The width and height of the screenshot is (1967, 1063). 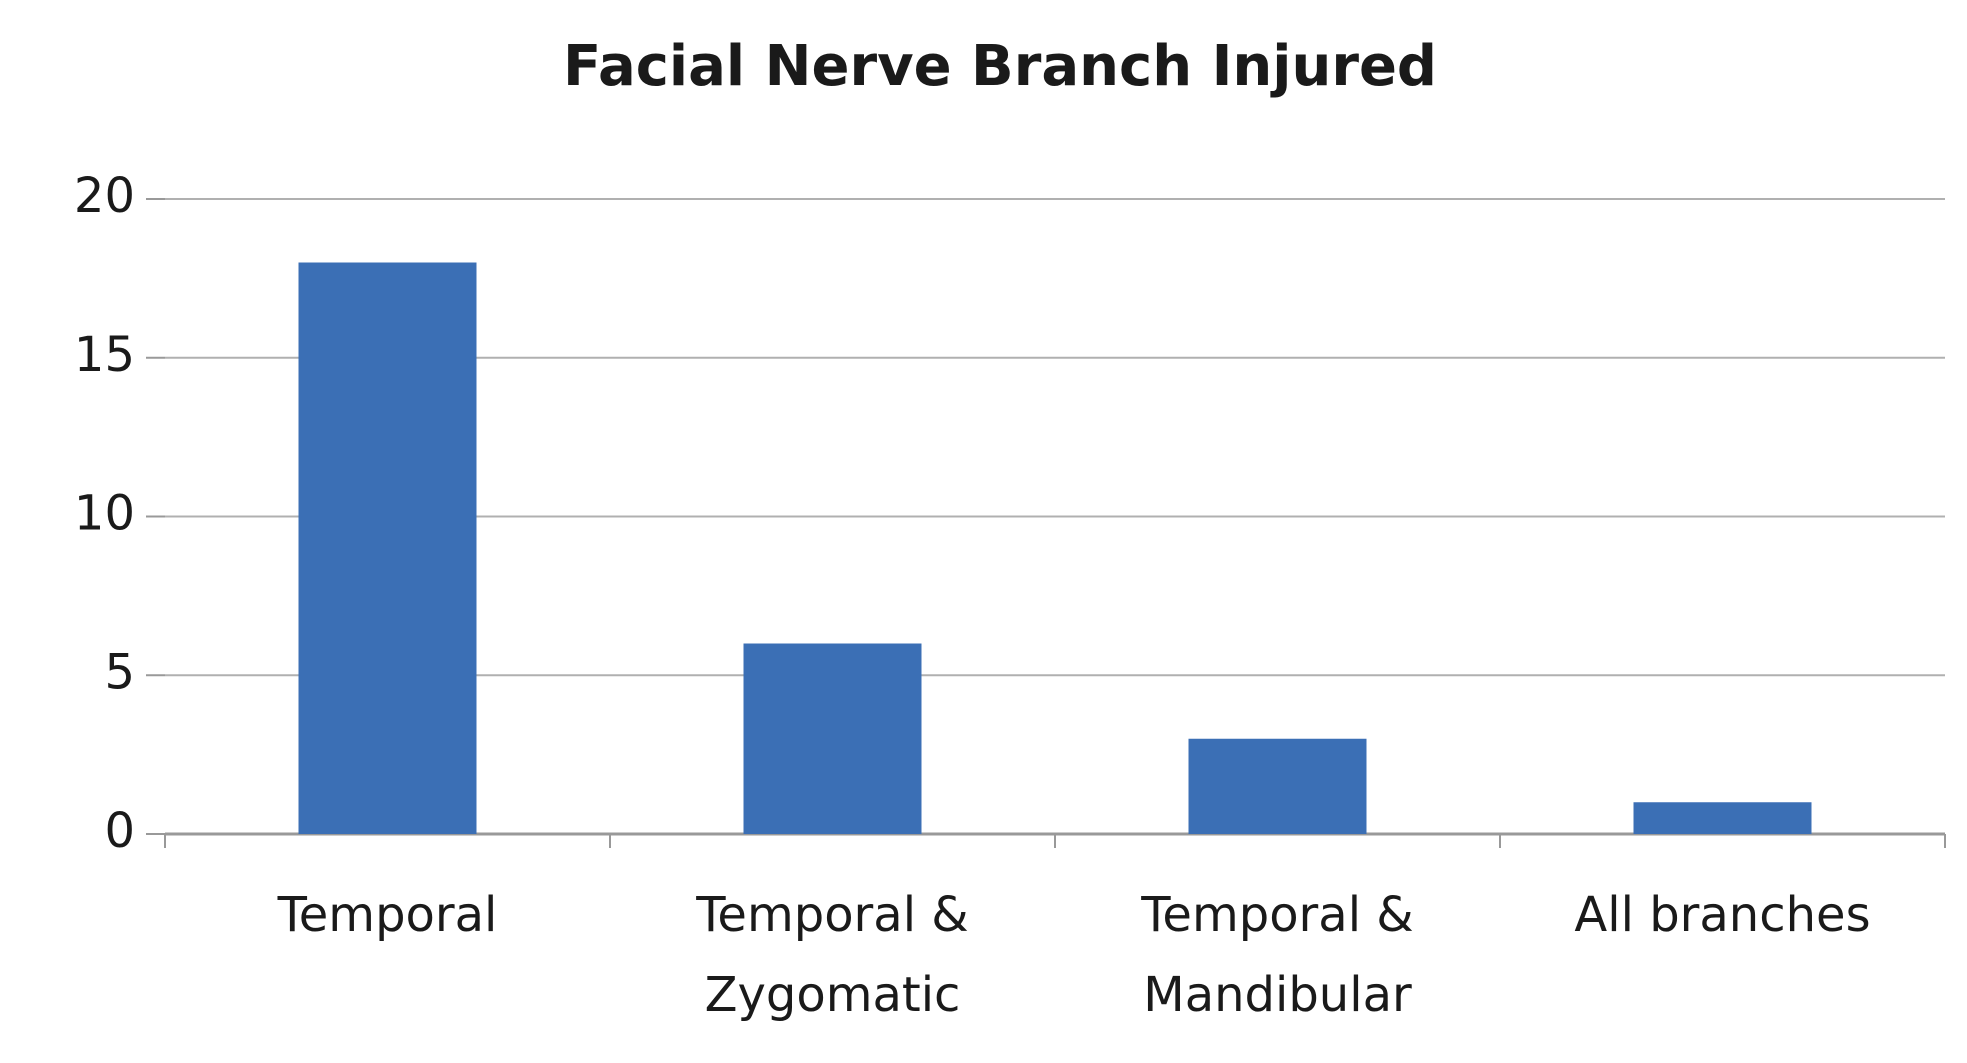 What do you see at coordinates (832, 955) in the screenshot?
I see `x-tick-label: Temporal & Zygomatic` at bounding box center [832, 955].